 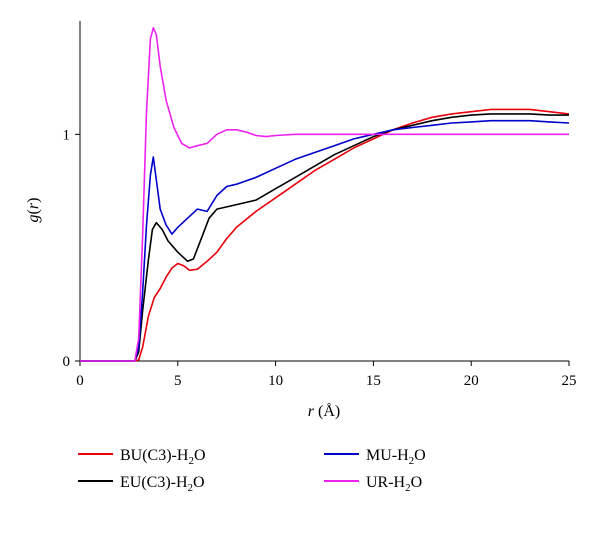 I want to click on legend-item-eu: EU(C3)-H2O, so click(x=141, y=484).